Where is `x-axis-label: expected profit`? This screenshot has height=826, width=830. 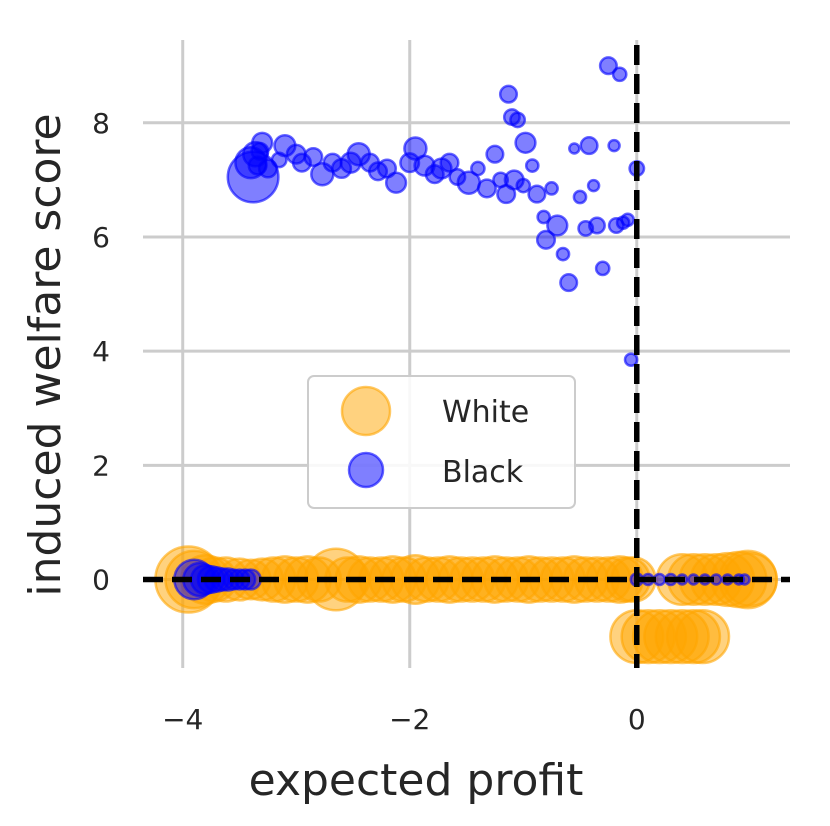
x-axis-label: expected profit is located at coordinates (416, 780).